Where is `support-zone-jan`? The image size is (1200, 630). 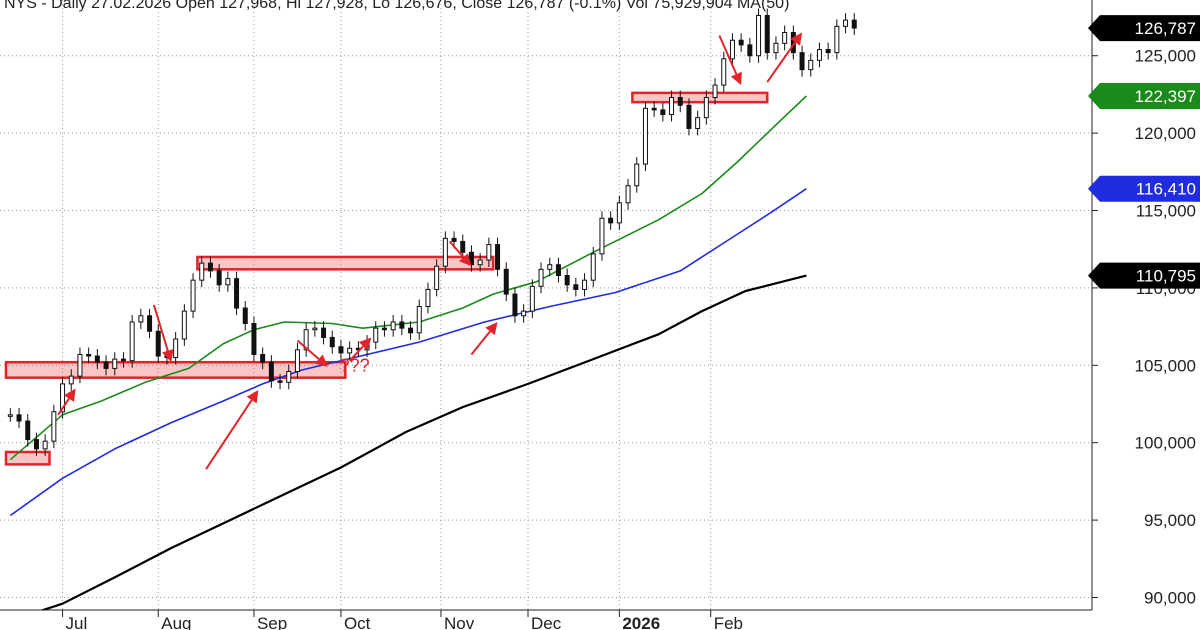
support-zone-jan is located at coordinates (700, 97).